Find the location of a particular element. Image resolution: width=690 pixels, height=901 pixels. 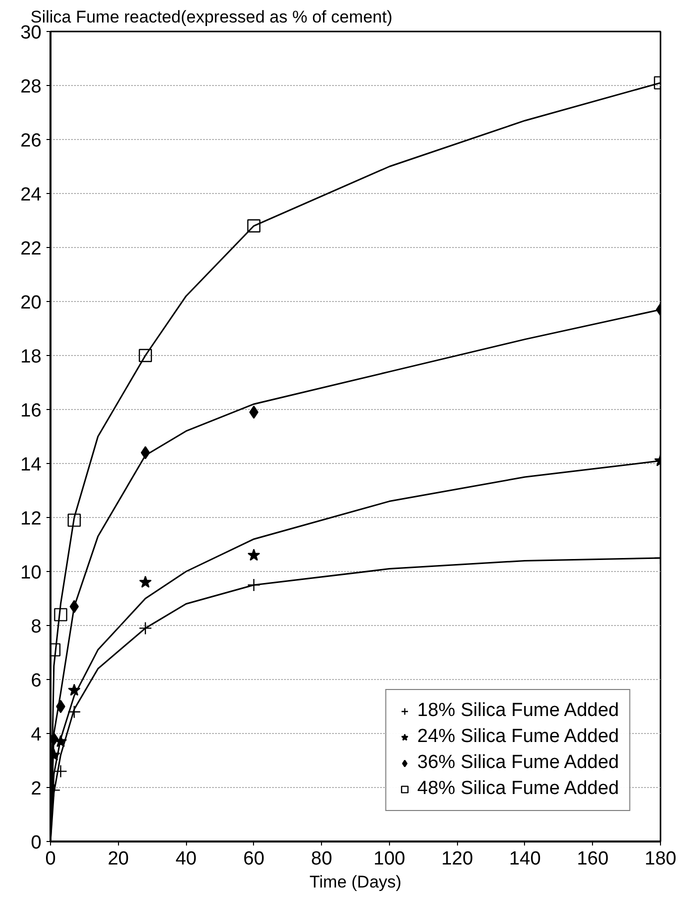

y-tick-label: 24 is located at coordinates (31, 195).